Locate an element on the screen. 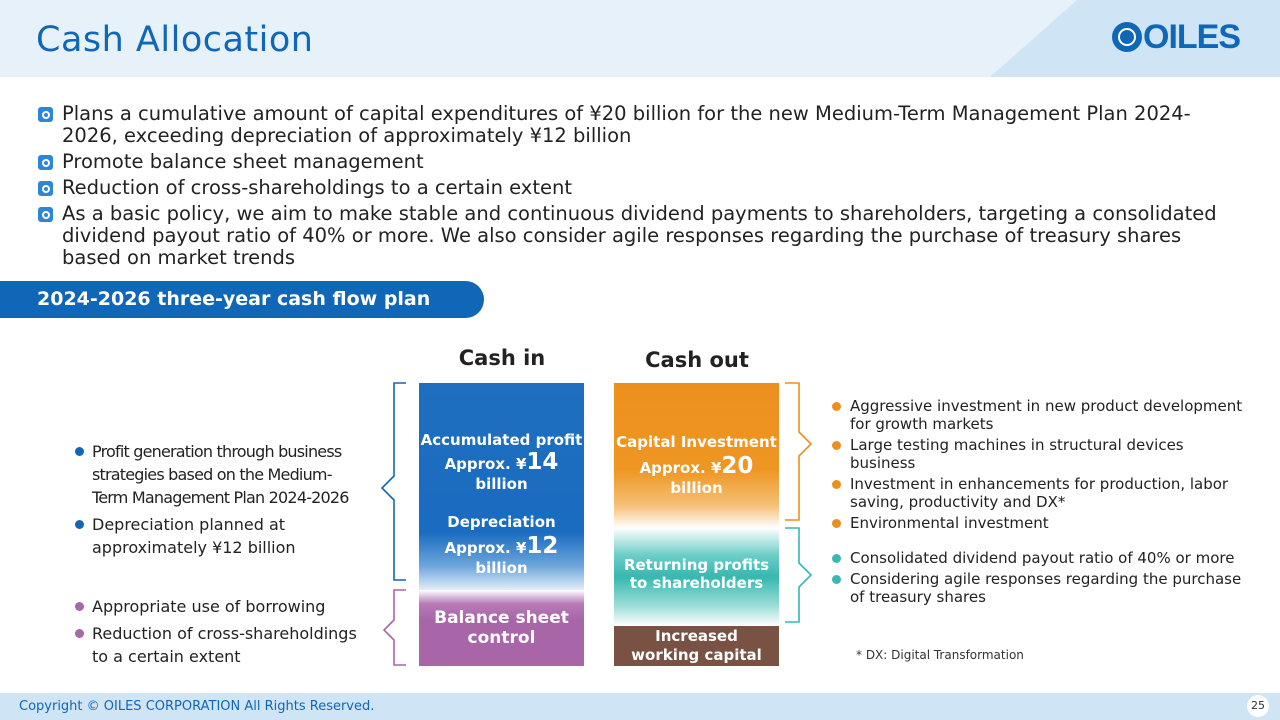 This screenshot has width=1280, height=720. investment-item-text: Environmental investment is located at coordinates (949, 523).